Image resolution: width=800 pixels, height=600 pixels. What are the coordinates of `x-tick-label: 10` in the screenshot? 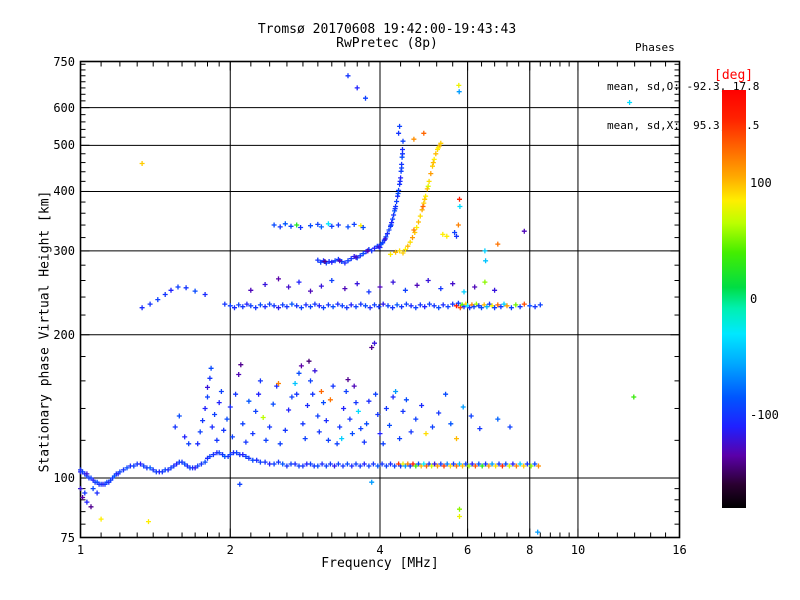 It's located at (578, 550).